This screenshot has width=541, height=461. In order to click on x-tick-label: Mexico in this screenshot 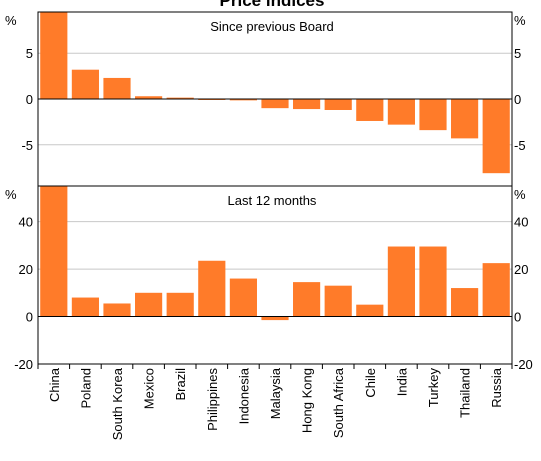, I will do `click(149, 388)`.